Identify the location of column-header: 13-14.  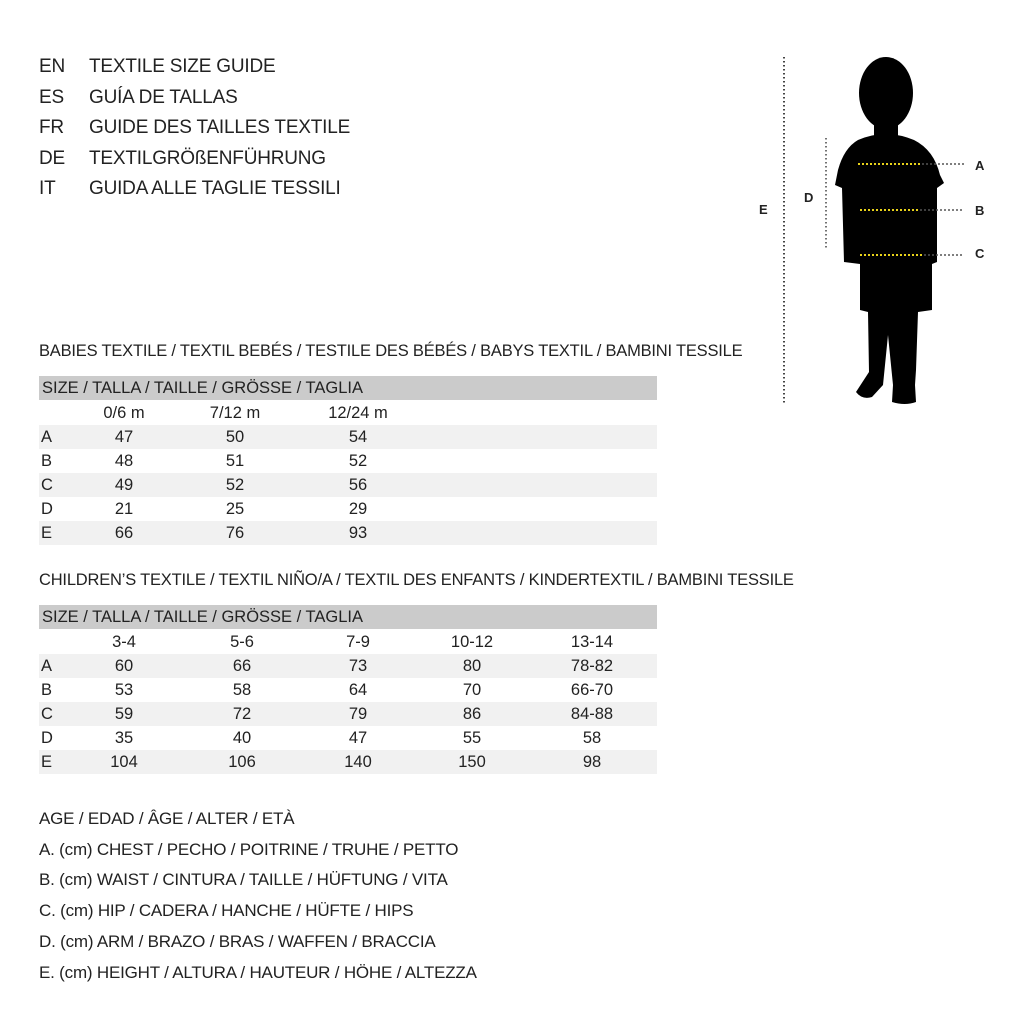
(592, 642).